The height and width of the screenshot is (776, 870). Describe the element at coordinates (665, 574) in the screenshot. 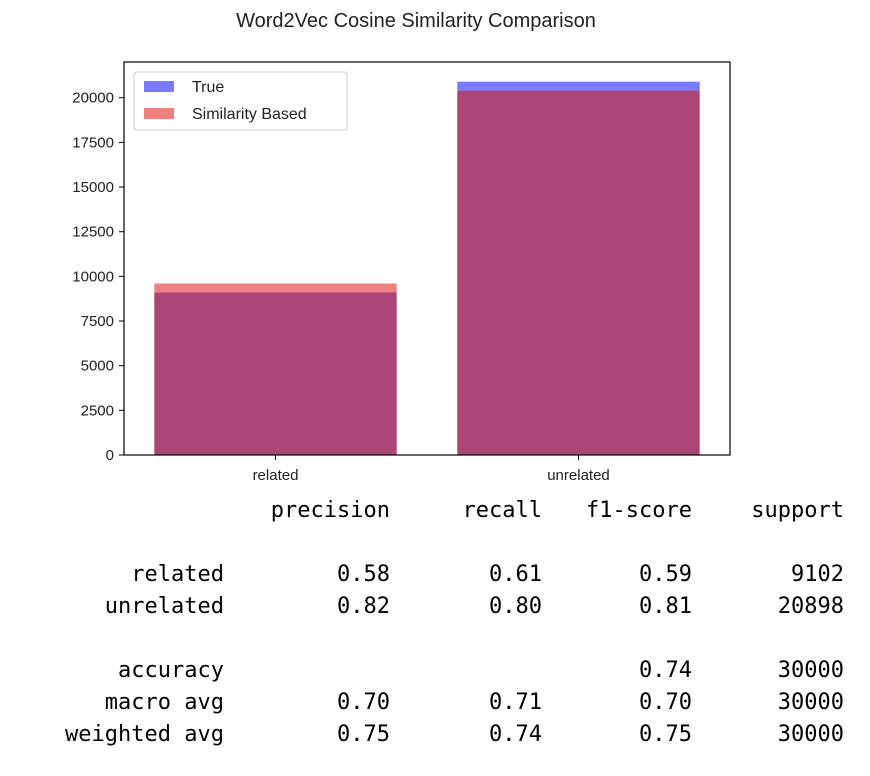

I see `f1-score-value: 0.59` at that location.